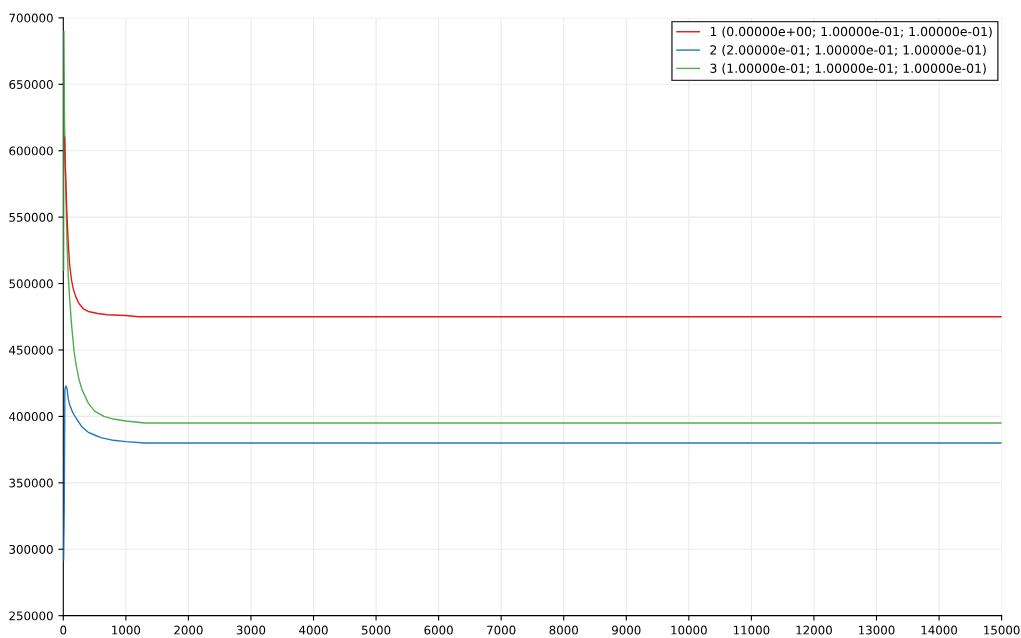  Describe the element at coordinates (848, 69) in the screenshot. I see `legend-label: 3 (1.00000e-01; 1.00000e-01; 1.00000e-01)` at that location.